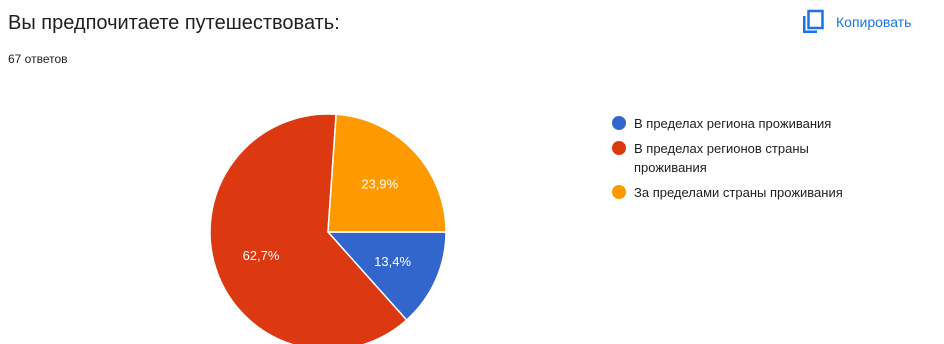  What do you see at coordinates (261, 255) in the screenshot?
I see `pie-slice-label: 62,7%` at bounding box center [261, 255].